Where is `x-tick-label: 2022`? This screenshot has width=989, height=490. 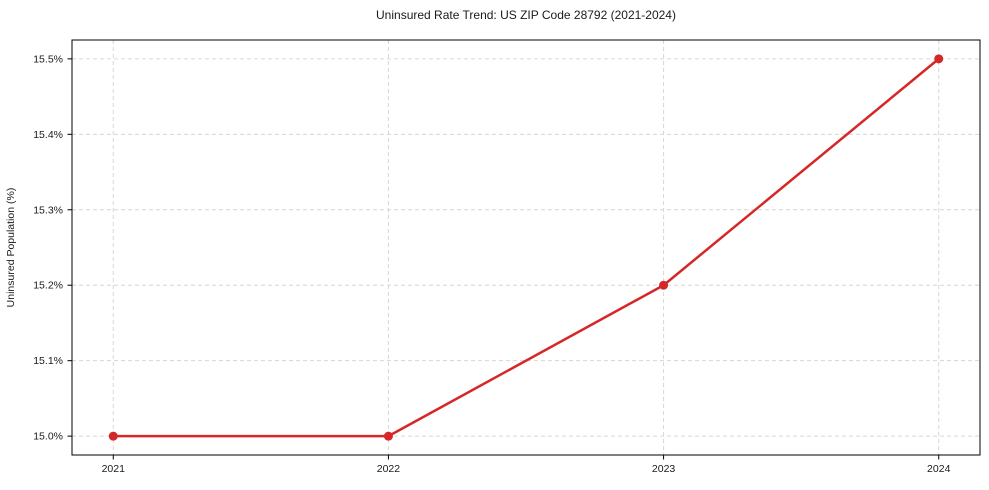
x-tick-label: 2022 is located at coordinates (389, 469).